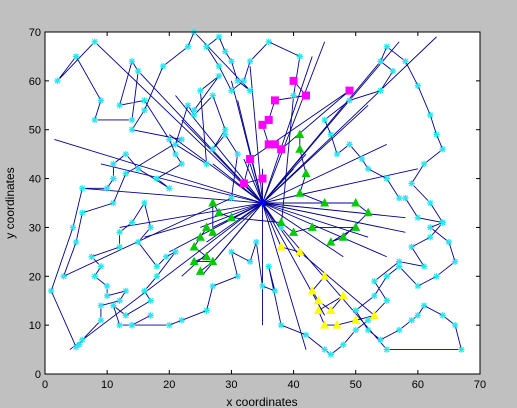 The width and height of the screenshot is (517, 408). Describe the element at coordinates (35, 228) in the screenshot. I see `y-tick-label: 30` at that location.